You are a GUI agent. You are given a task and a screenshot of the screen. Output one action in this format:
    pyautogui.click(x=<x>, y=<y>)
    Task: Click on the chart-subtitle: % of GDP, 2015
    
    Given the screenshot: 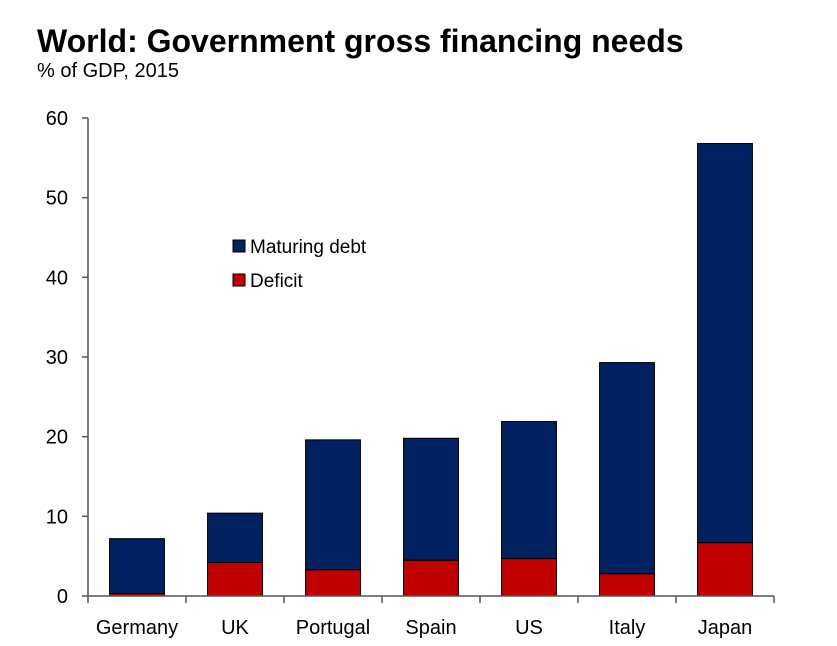 What is the action you would take?
    pyautogui.click(x=108, y=71)
    